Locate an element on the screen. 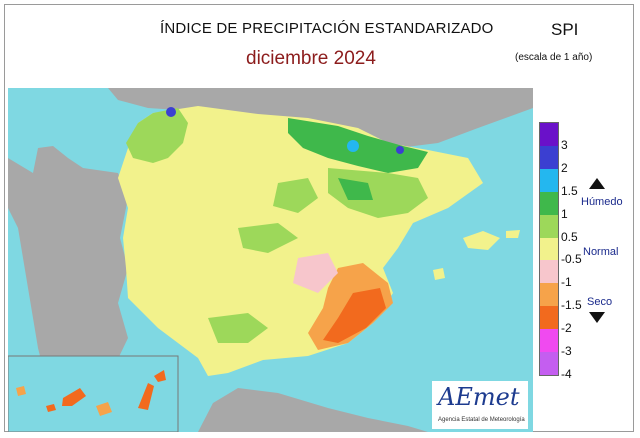 The width and height of the screenshot is (640, 438). aemet-logo: AEmet Agencia Estatal de Meteorología is located at coordinates (480, 405).